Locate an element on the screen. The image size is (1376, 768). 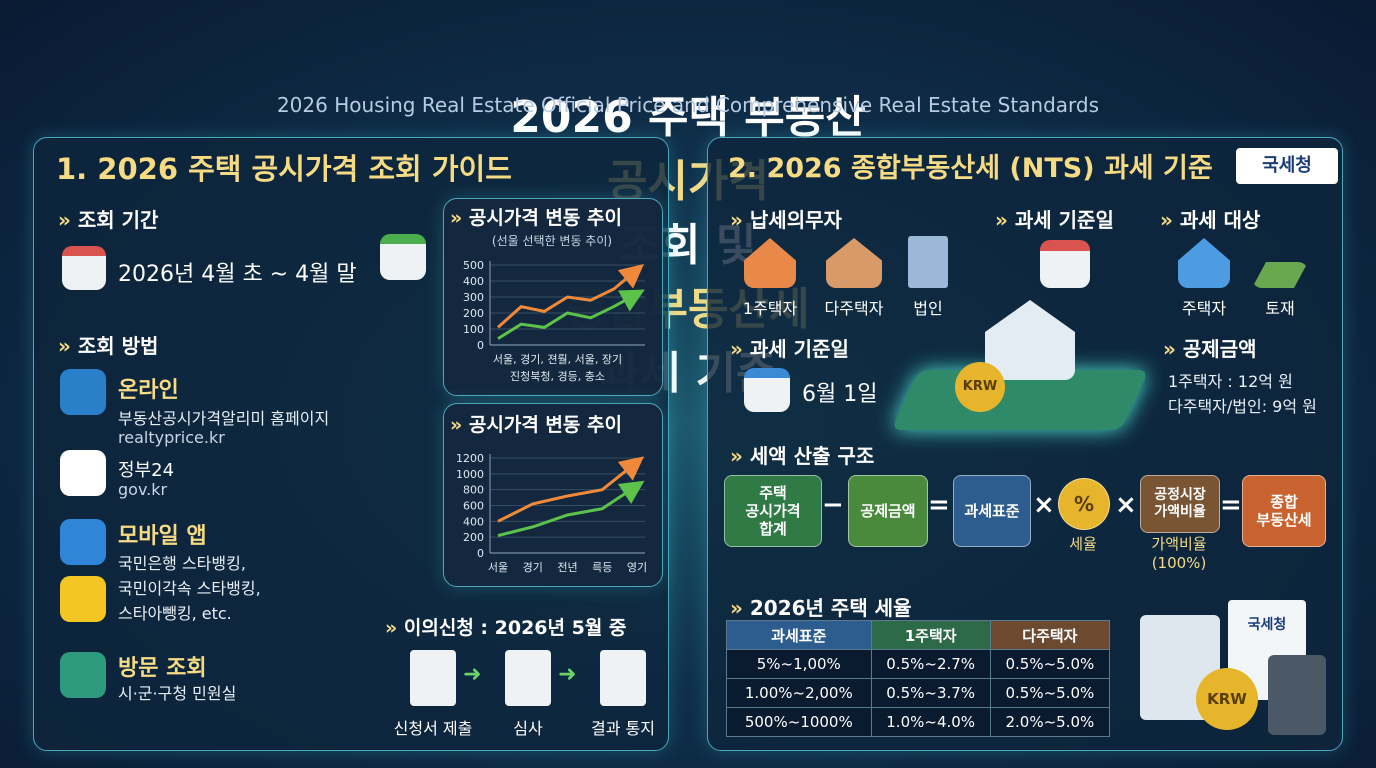
building-icon is located at coordinates (928, 262).